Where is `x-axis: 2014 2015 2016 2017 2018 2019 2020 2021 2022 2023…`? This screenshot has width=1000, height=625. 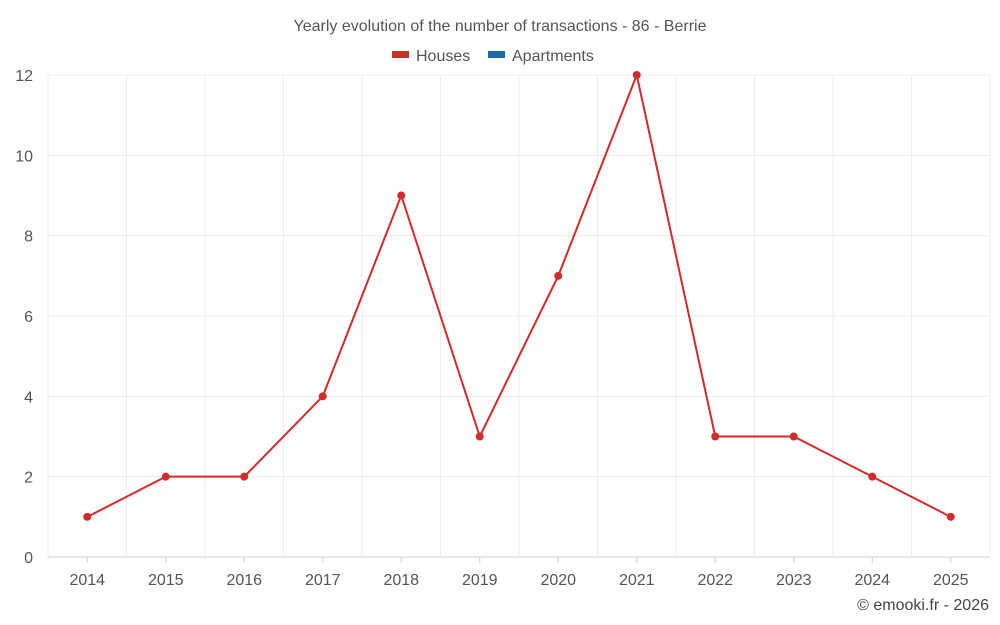 x-axis: 2014 2015 2016 2017 2018 2019 2020 2021 2022 2023… is located at coordinates (519, 573).